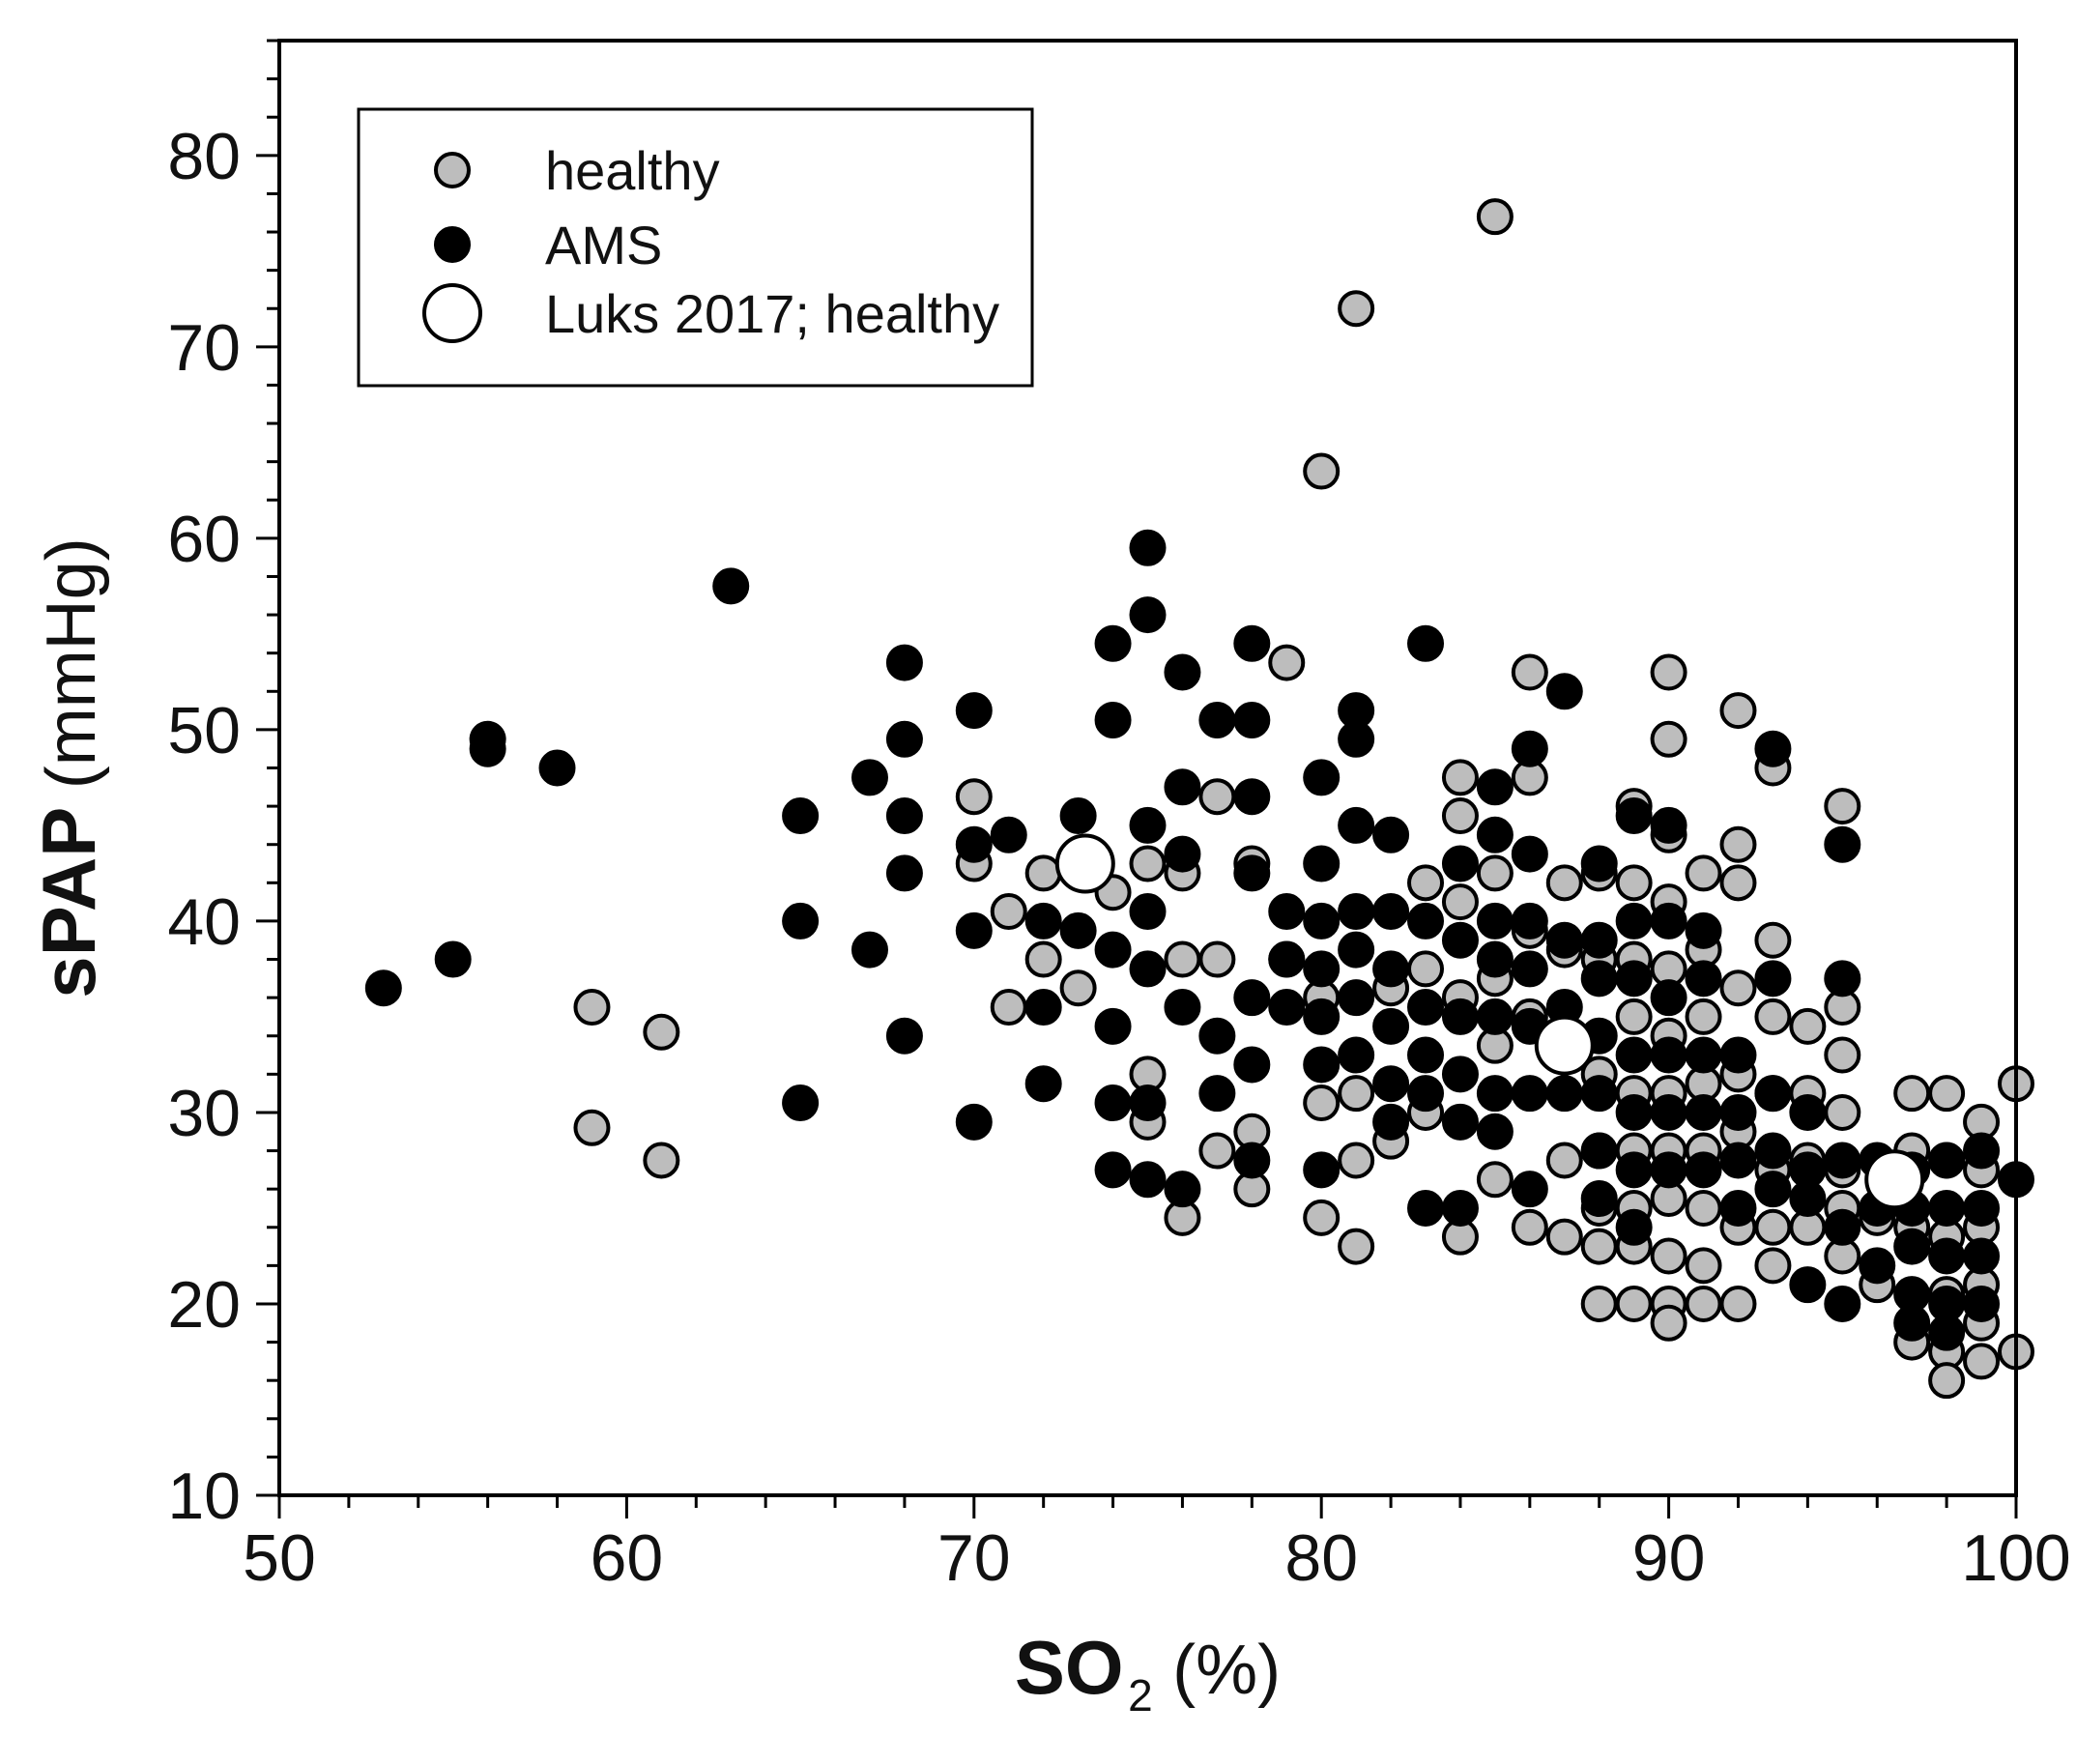  Describe the element at coordinates (772, 313) in the screenshot. I see `legend-label-luks: Luks 2017; healthy` at that location.